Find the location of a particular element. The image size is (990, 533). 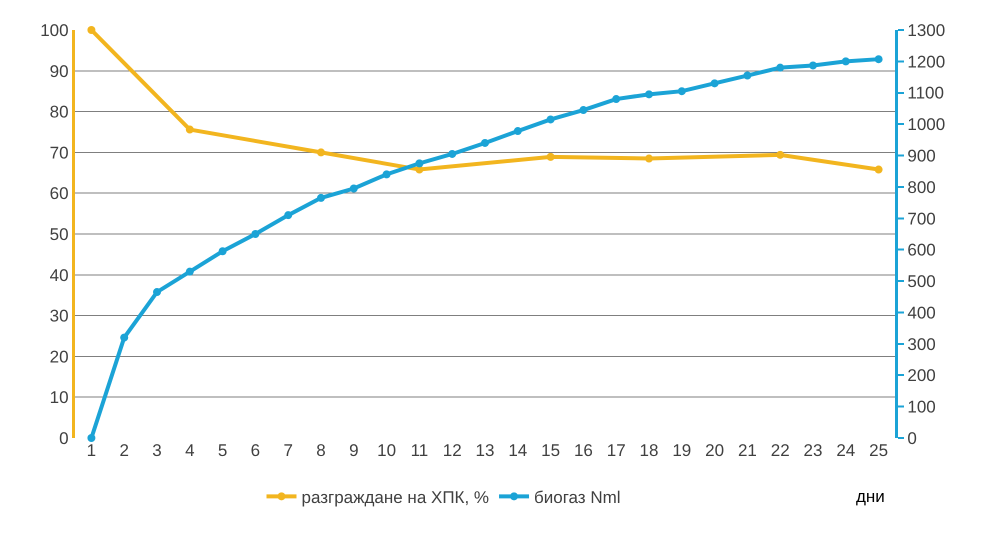

x-tick-label: 12 is located at coordinates (452, 450).